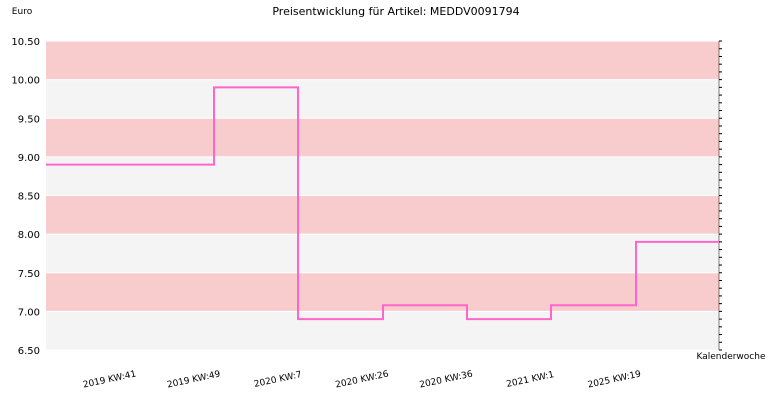 The width and height of the screenshot is (770, 400). I want to click on x-tick-label: 2020 KW:26, so click(362, 379).